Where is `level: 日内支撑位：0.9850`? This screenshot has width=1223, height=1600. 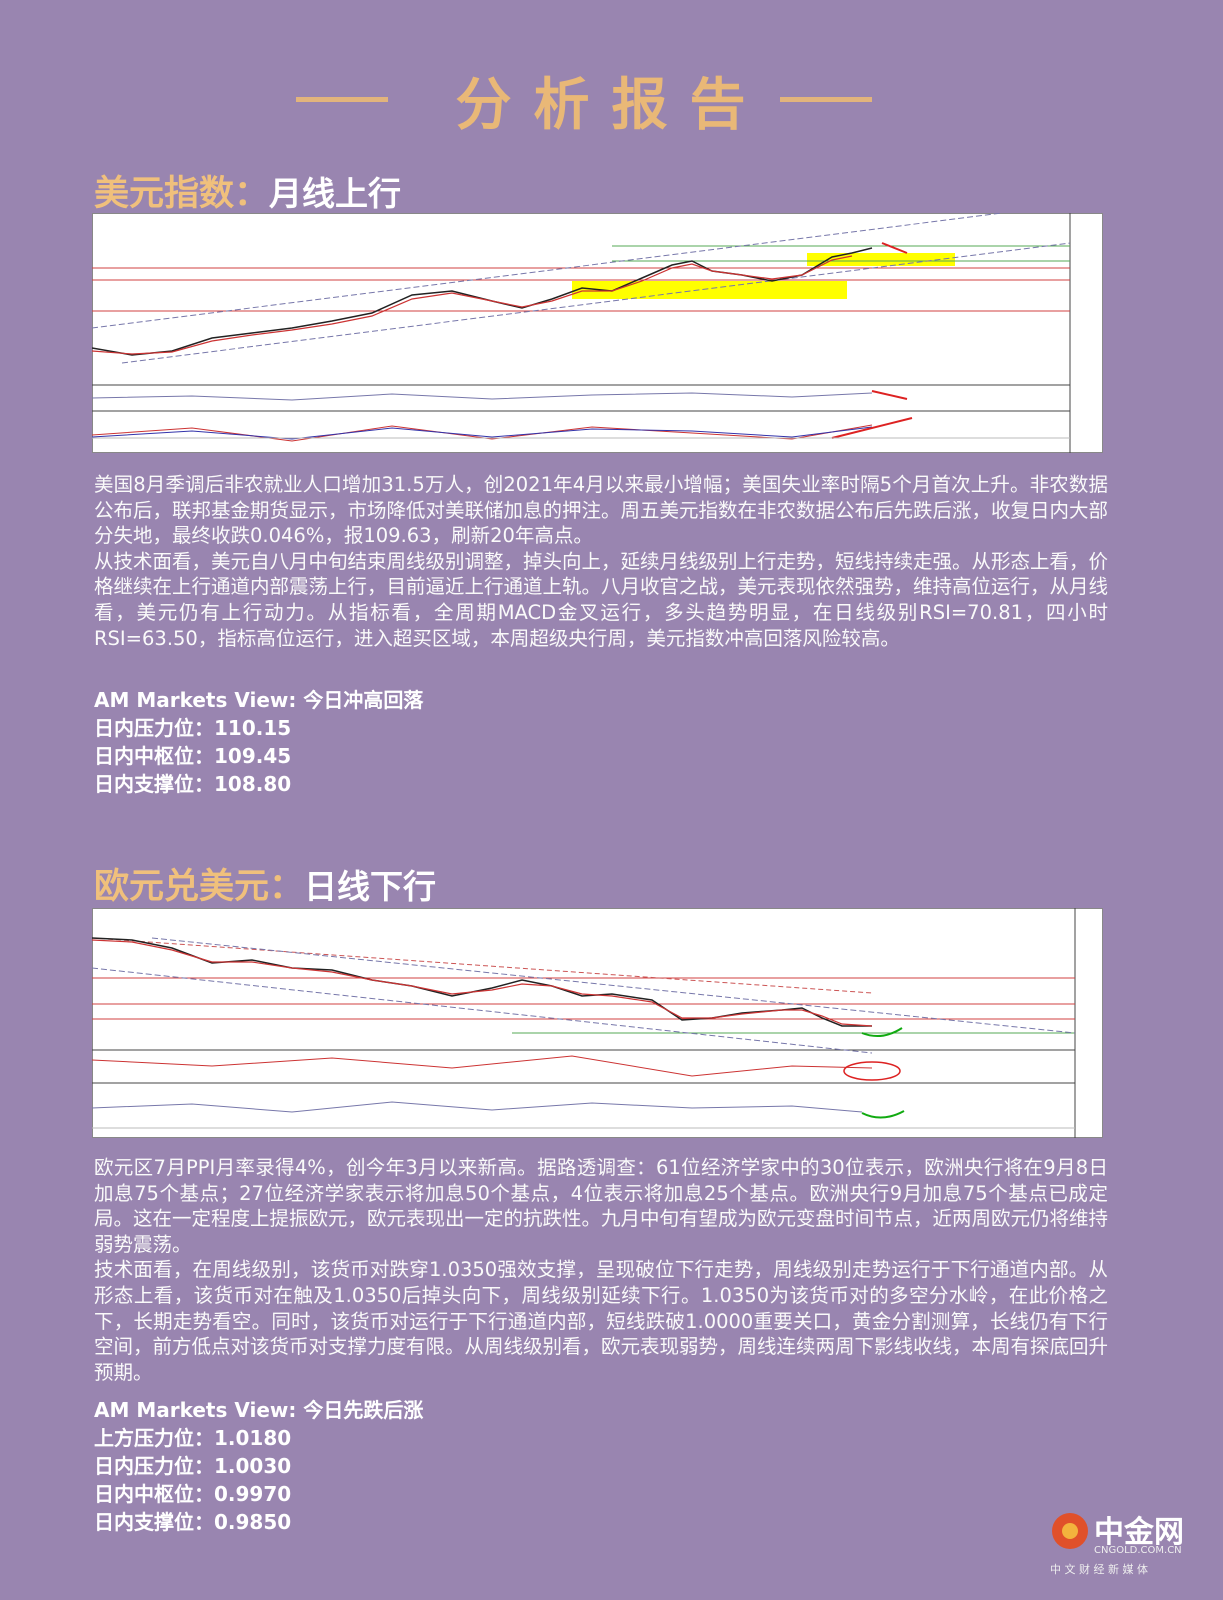
level: 日内支撑位：0.9850 is located at coordinates (193, 1522).